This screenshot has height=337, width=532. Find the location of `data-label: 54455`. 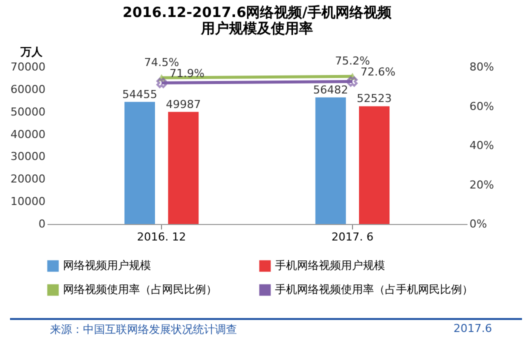

data-label: 54455 is located at coordinates (140, 94).